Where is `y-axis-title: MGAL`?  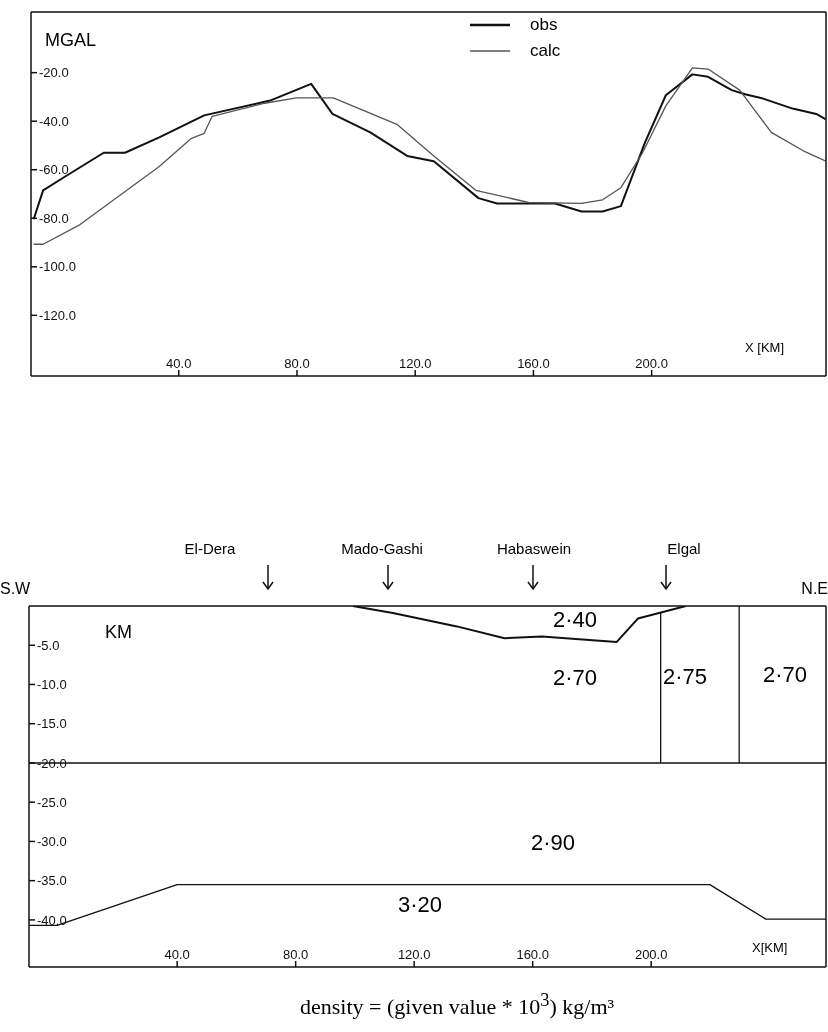 y-axis-title: MGAL is located at coordinates (71, 40).